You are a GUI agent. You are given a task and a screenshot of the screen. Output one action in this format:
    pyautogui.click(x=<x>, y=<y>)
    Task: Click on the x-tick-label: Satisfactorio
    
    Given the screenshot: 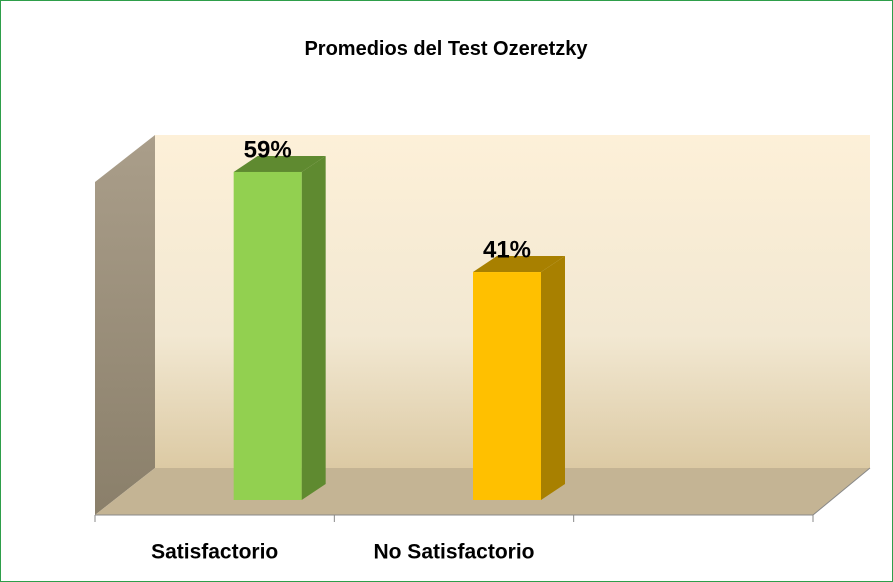 What is the action you would take?
    pyautogui.click(x=214, y=552)
    